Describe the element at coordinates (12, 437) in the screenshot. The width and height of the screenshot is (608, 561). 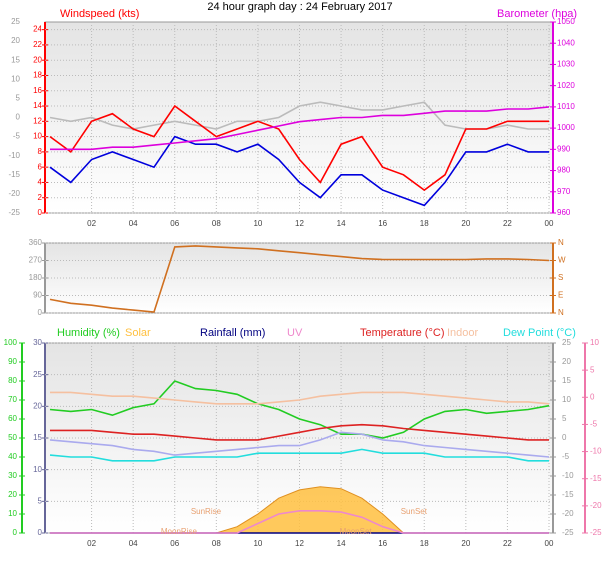
I see `y-tick-label: 50` at that location.